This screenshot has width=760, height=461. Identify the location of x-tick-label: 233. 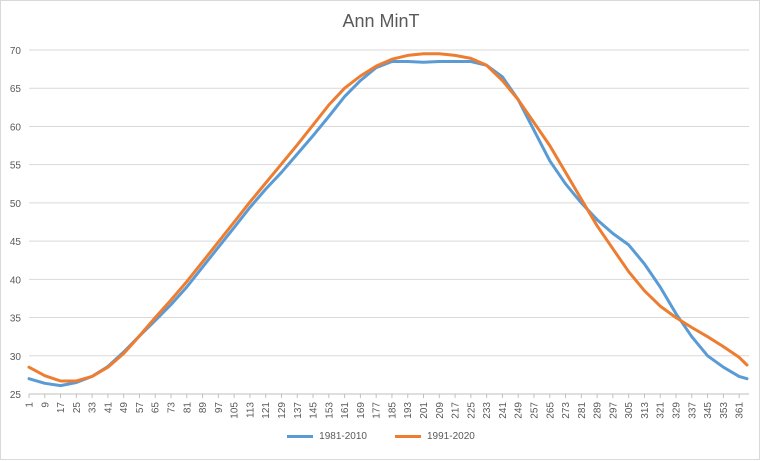
(487, 410).